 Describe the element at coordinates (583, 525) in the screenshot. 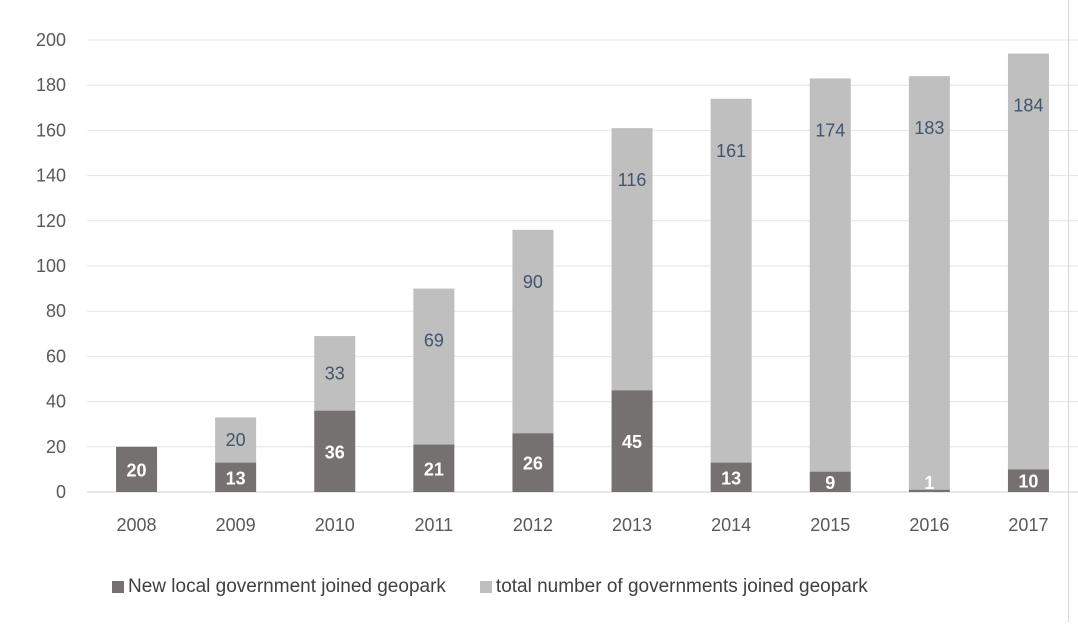

I see `x-axis: 2008 2009 2010 2011 2012 2013 2014 2015 2016 2017` at that location.